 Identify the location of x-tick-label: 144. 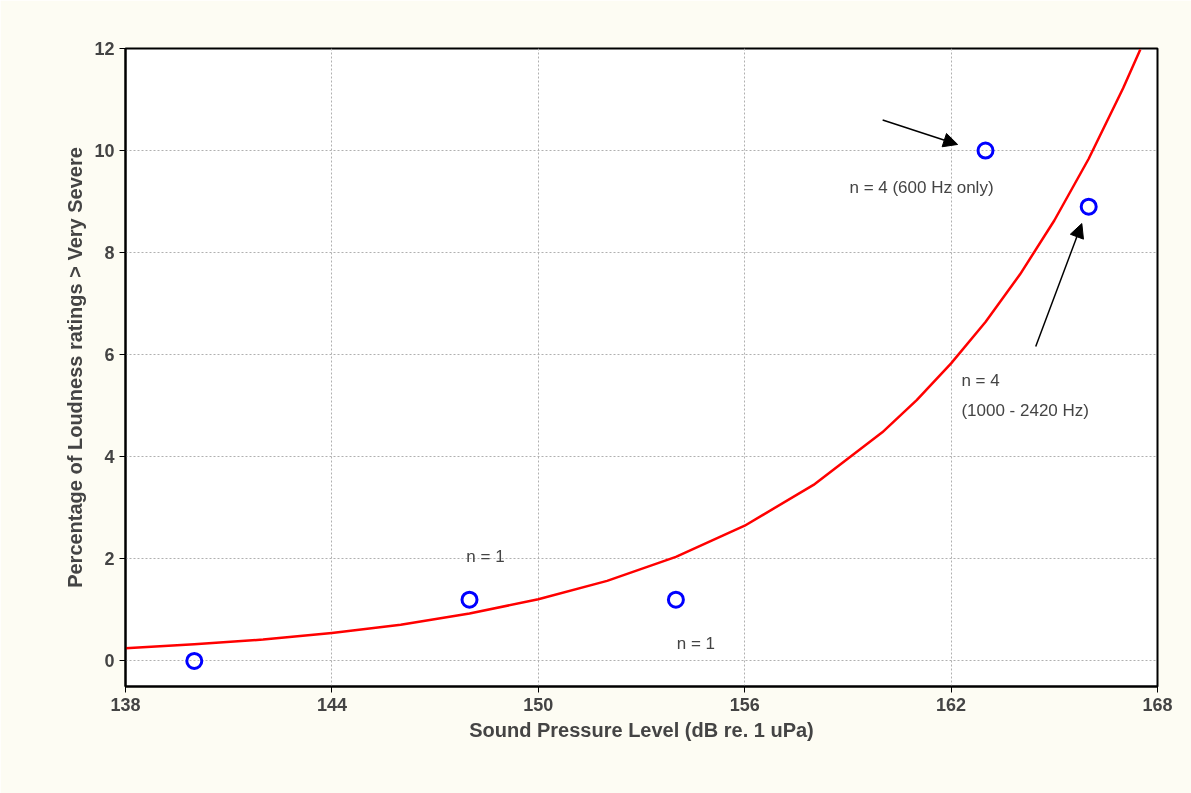
(331, 704).